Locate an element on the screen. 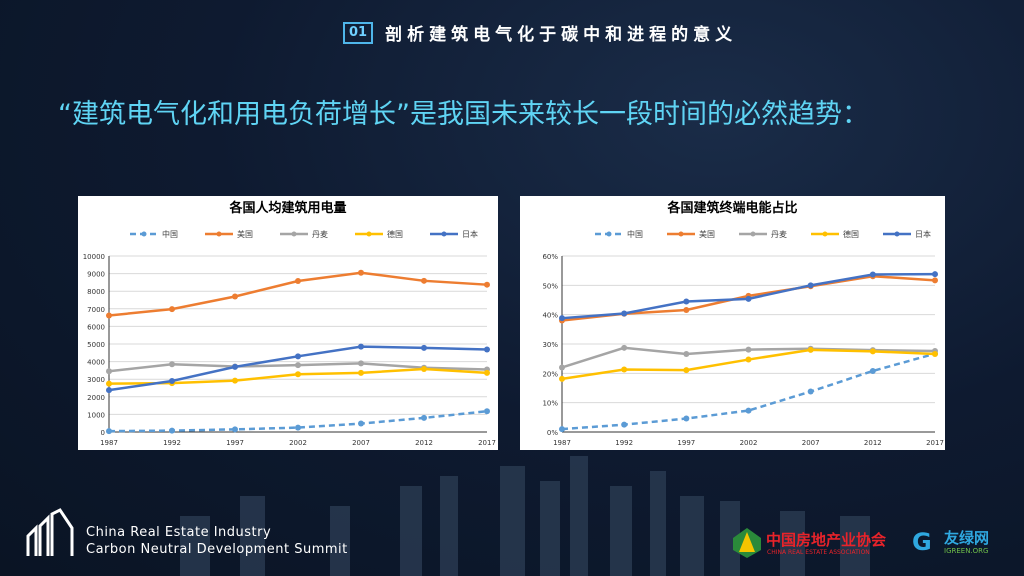  igreen-logo-icon: G is located at coordinates (922, 542).